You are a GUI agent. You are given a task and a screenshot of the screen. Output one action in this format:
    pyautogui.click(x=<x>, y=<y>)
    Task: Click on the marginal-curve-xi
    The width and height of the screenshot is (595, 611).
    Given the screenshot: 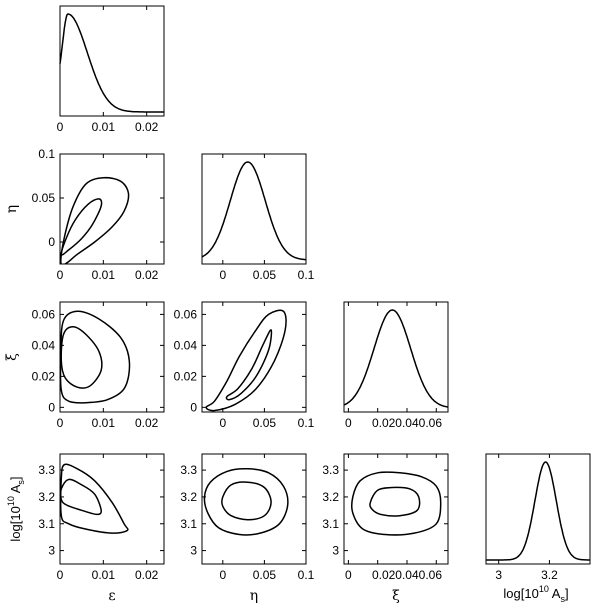 What is the action you would take?
    pyautogui.click(x=396, y=358)
    